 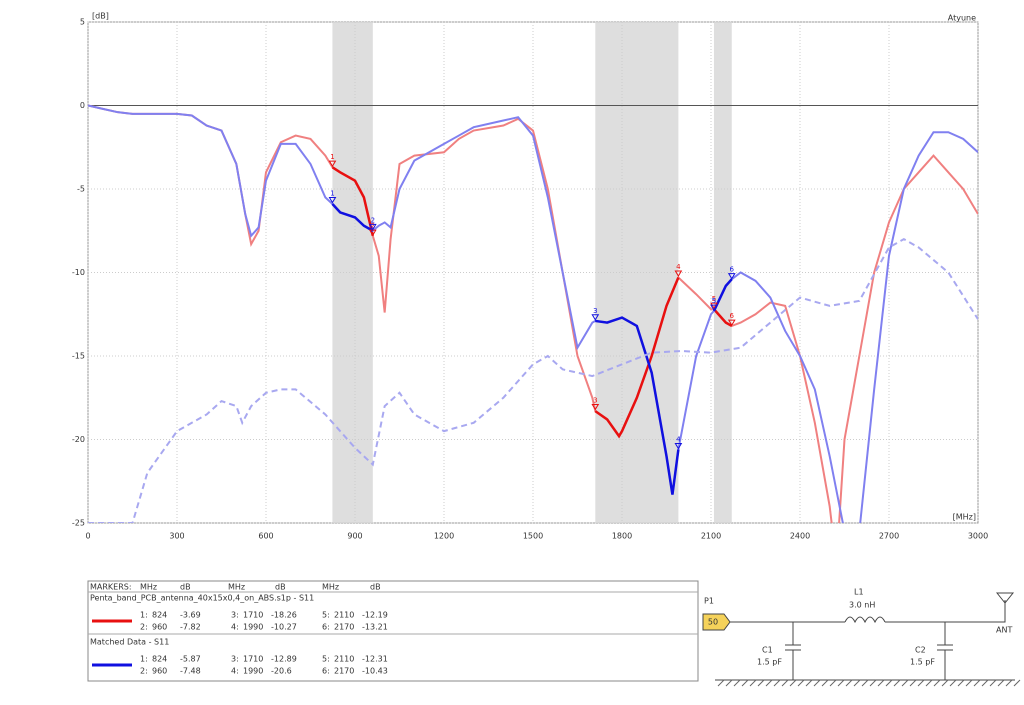 I want to click on y-unit: [dB], so click(x=100, y=16).